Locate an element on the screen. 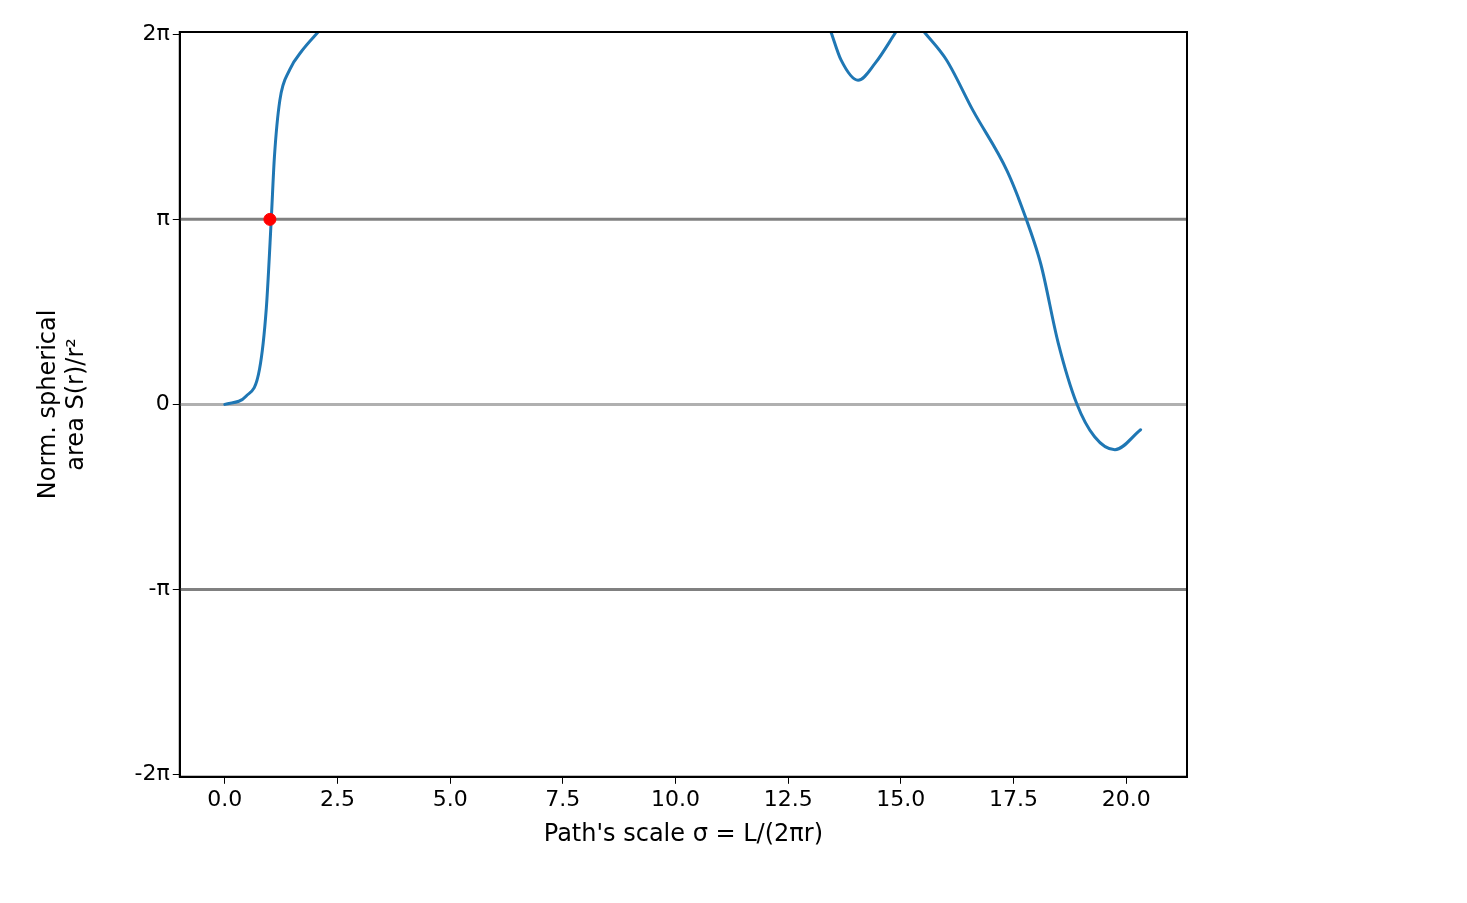 The width and height of the screenshot is (1467, 903). x-tick-label: 17.5 is located at coordinates (1013, 798).